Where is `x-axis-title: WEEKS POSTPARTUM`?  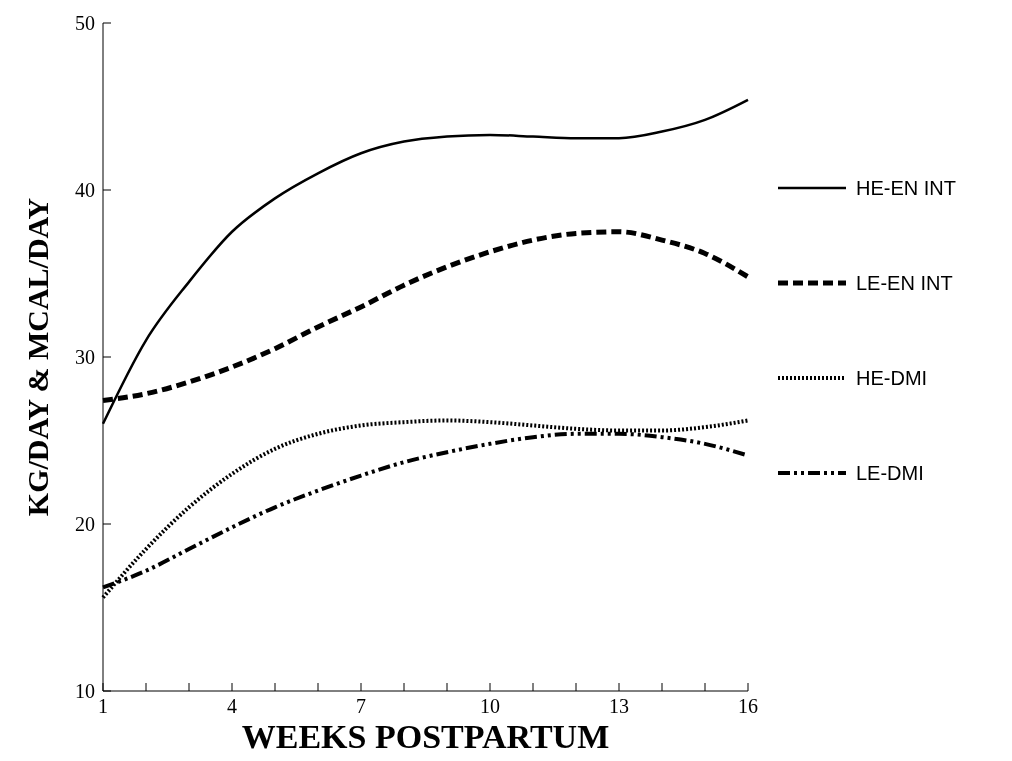
x-axis-title: WEEKS POSTPARTUM is located at coordinates (425, 736).